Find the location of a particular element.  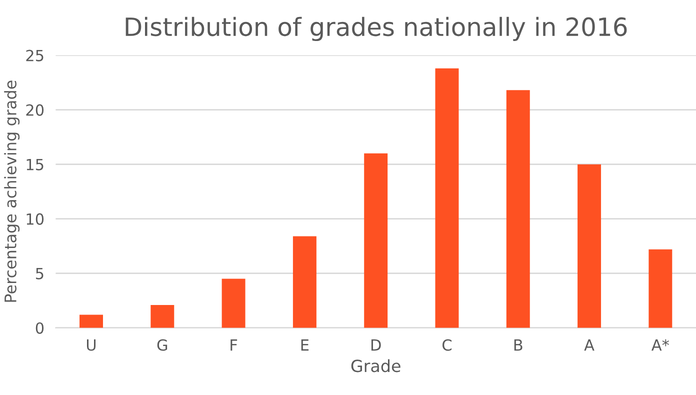

y-tick-label: 10 is located at coordinates (35, 219).